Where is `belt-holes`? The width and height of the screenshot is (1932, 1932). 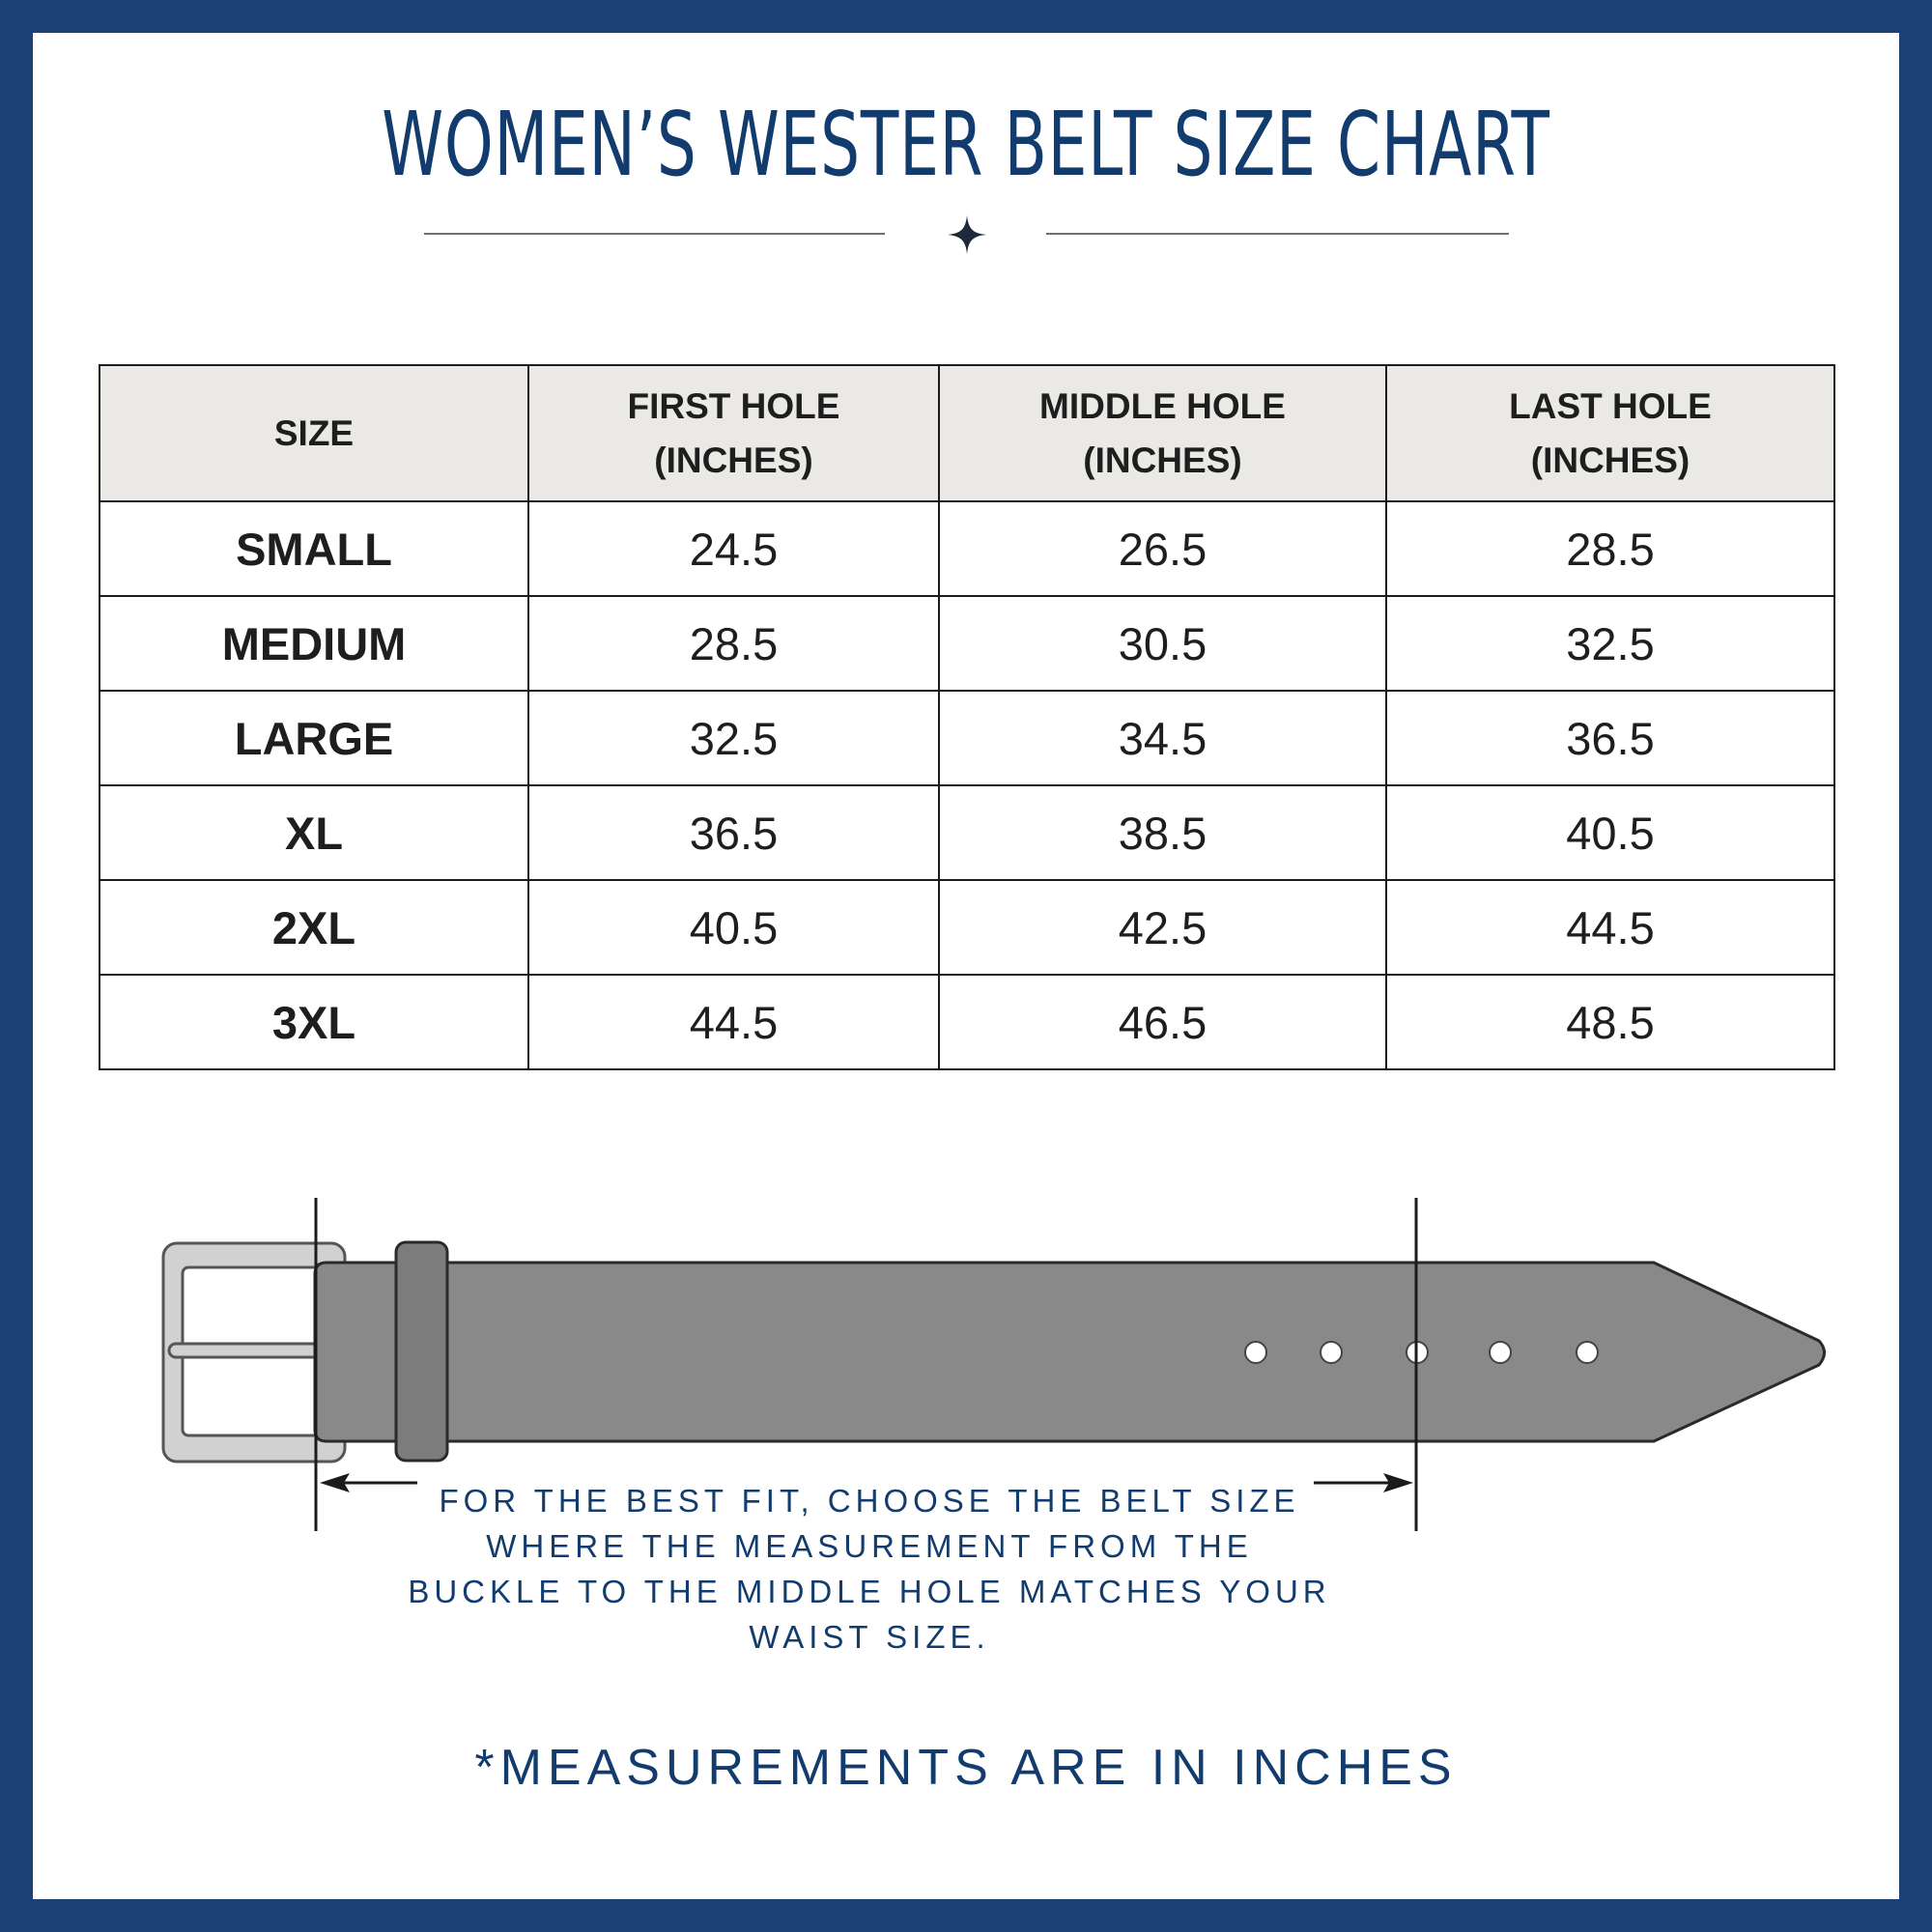 belt-holes is located at coordinates (1421, 1352).